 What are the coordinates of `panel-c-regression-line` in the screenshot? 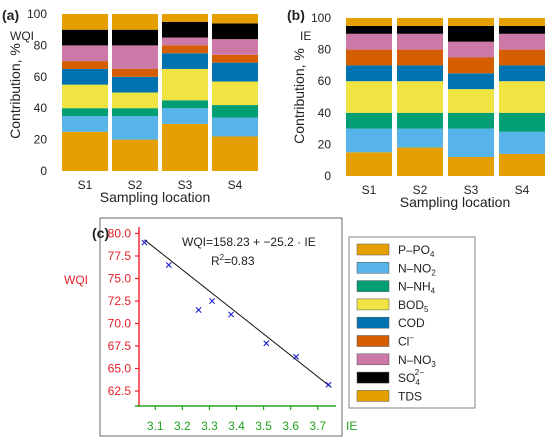 It's located at (238, 313).